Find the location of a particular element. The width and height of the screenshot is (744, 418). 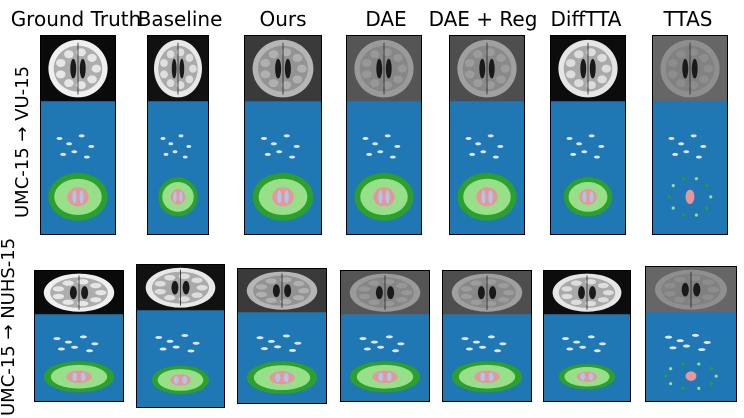

panel-dae-row2 is located at coordinates (385, 336).